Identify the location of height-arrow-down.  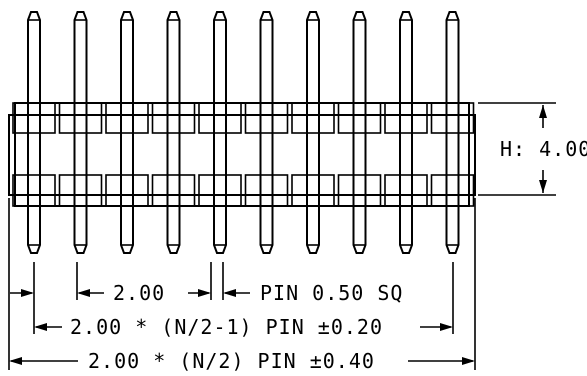
(543, 186).